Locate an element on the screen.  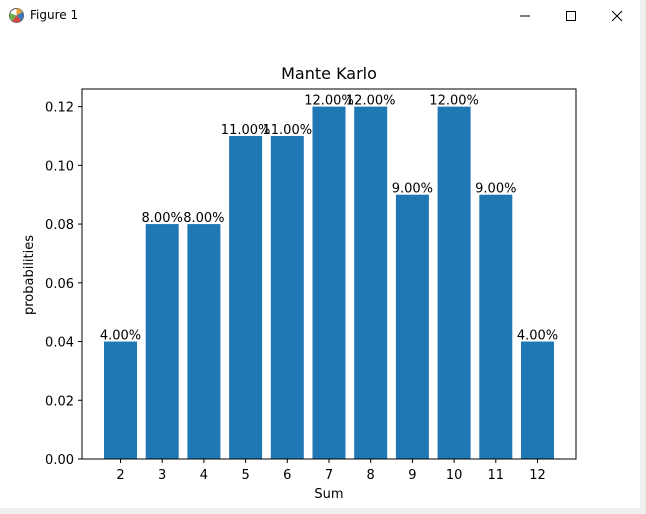
data-label-2: 4.00% is located at coordinates (120, 336).